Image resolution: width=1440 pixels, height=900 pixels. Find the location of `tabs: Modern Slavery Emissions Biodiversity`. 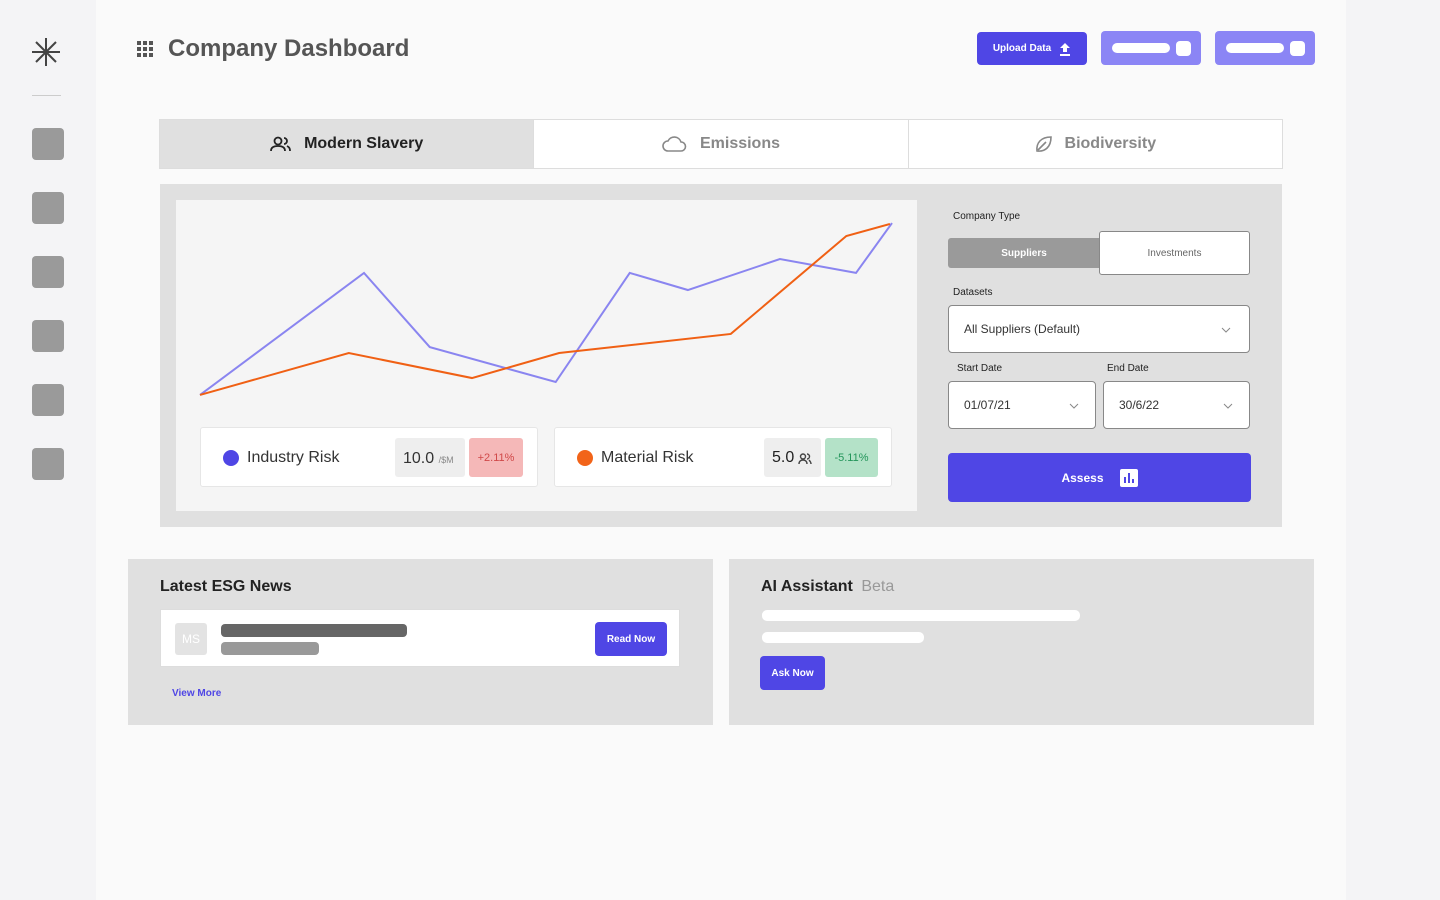

tabs: Modern Slavery Emissions Biodiversity is located at coordinates (721, 144).